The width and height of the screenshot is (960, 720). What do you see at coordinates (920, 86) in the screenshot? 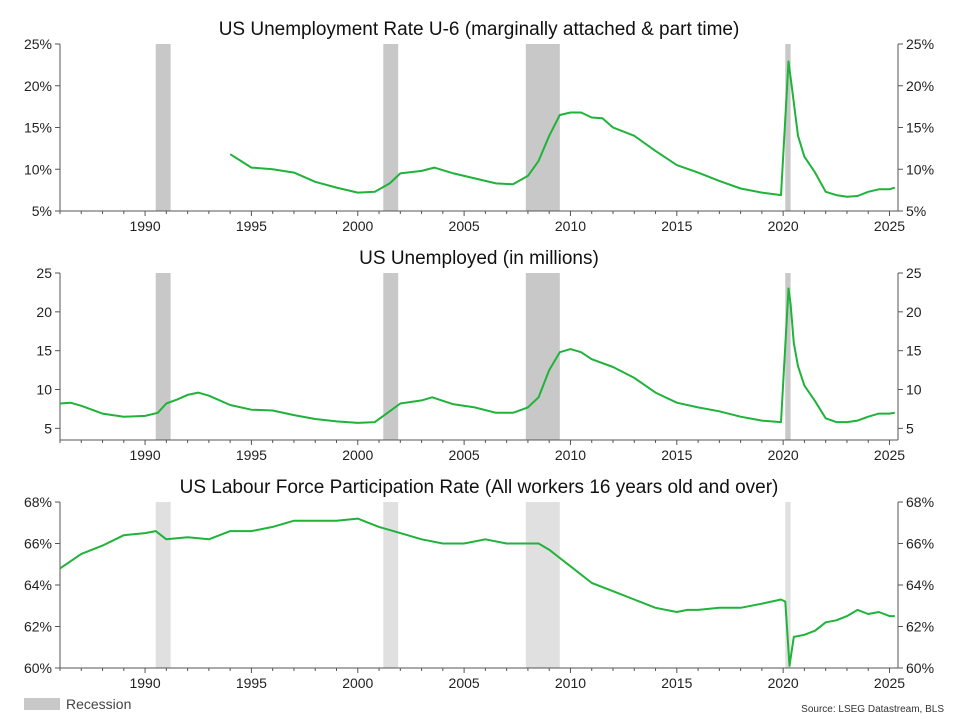
I see `y-tick-label-right: 20%` at bounding box center [920, 86].